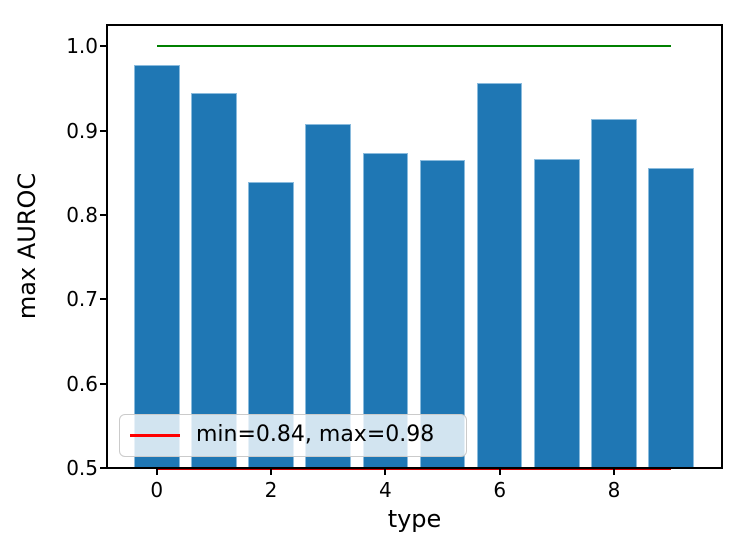  What do you see at coordinates (500, 490) in the screenshot?
I see `x-tick-label: 6` at bounding box center [500, 490].